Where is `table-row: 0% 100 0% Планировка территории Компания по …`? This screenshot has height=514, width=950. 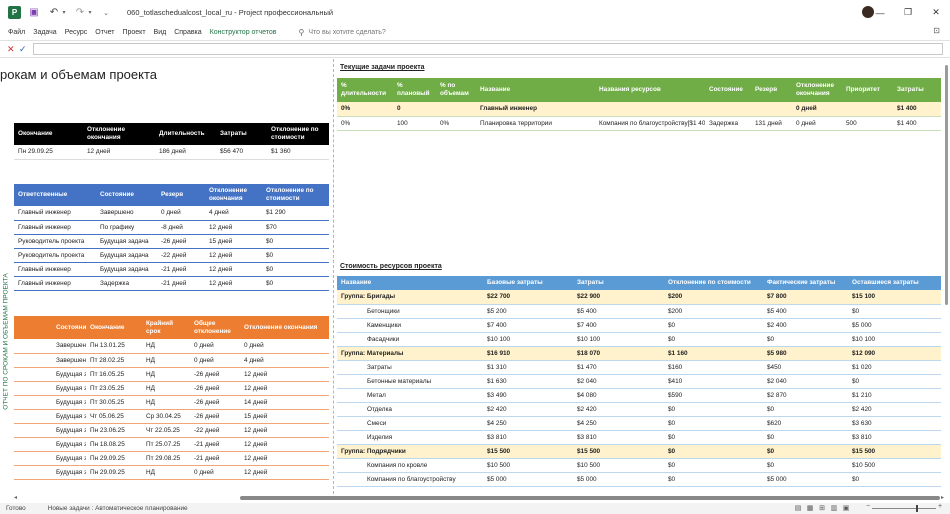
table-row: 0% 100 0% Планировка территории Компания по … is located at coordinates (639, 123).